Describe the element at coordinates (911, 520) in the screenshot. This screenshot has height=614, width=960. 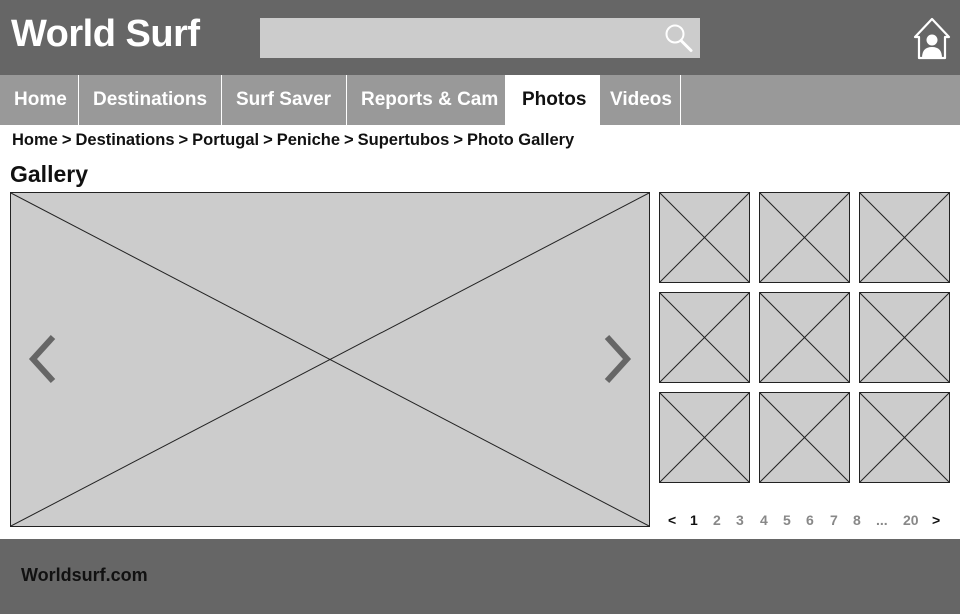
I see `page-20: 20` at that location.